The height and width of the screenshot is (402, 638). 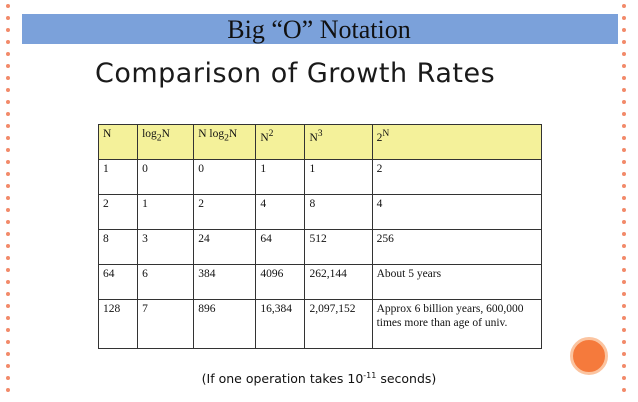 I want to click on table-row: 1 0 0 1 1 2, so click(x=320, y=177).